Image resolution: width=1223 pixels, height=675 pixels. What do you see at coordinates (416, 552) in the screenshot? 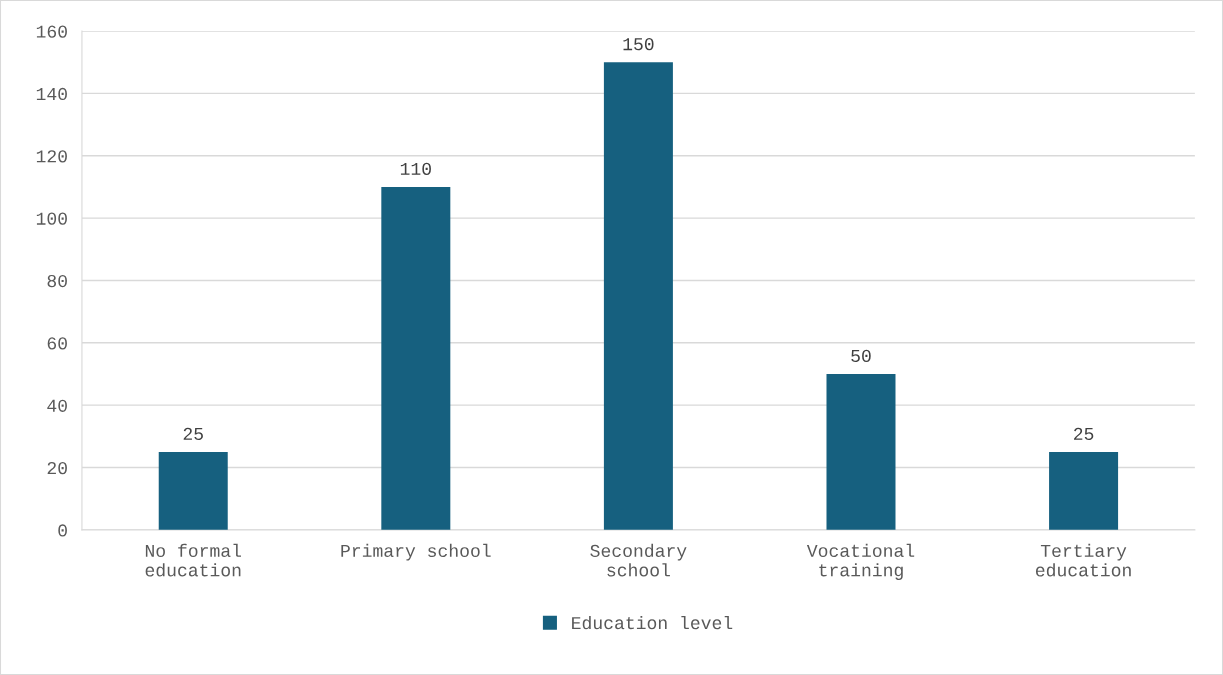
I see `x-tick-label: Primary school` at bounding box center [416, 552].